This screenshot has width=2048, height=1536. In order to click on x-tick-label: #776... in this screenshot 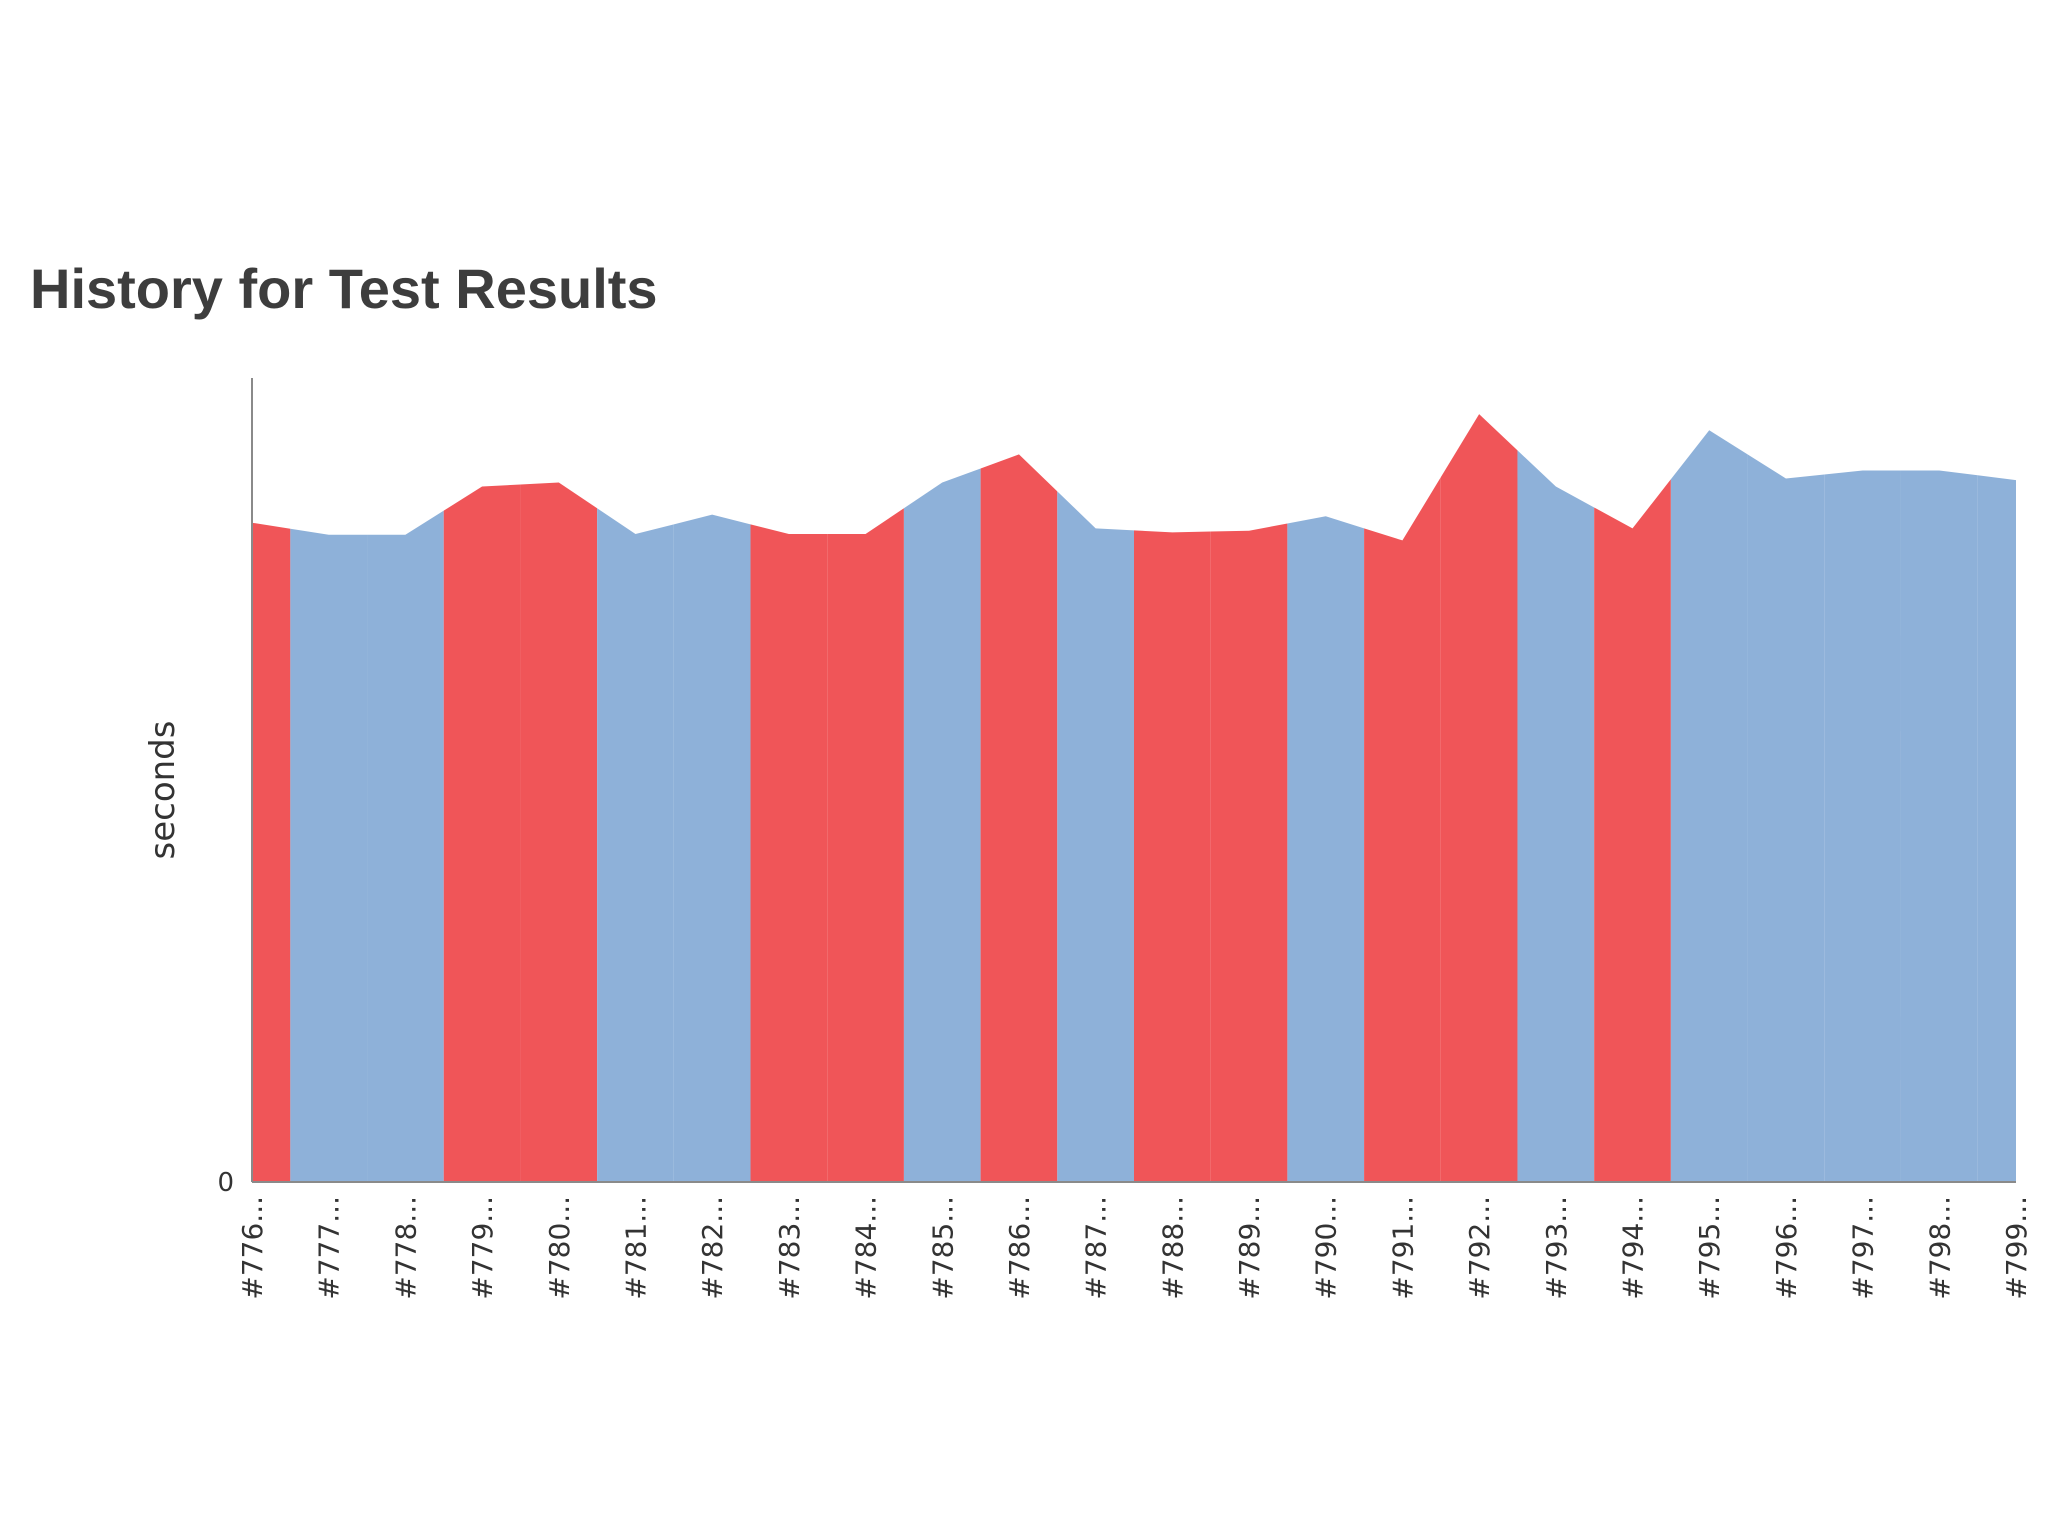, I will do `click(252, 1248)`.